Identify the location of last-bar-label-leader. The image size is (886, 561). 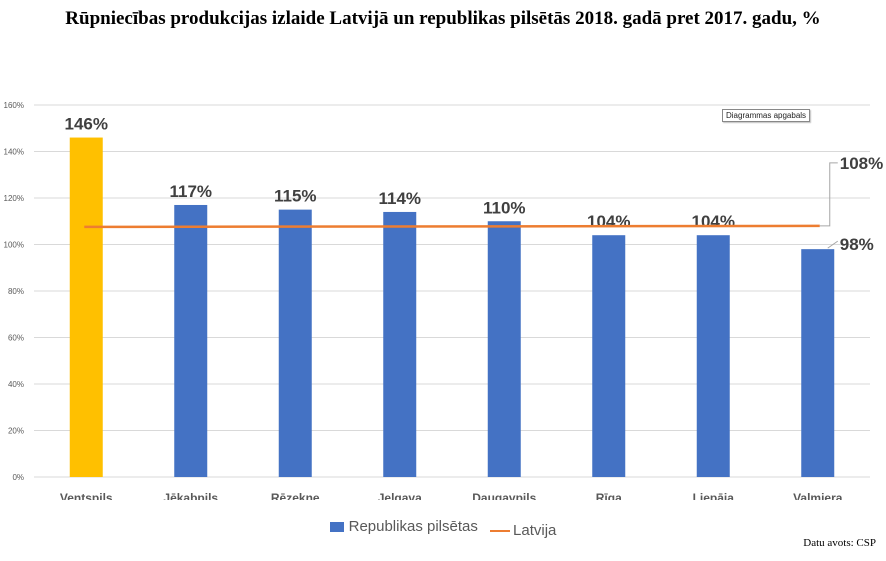
(833, 244).